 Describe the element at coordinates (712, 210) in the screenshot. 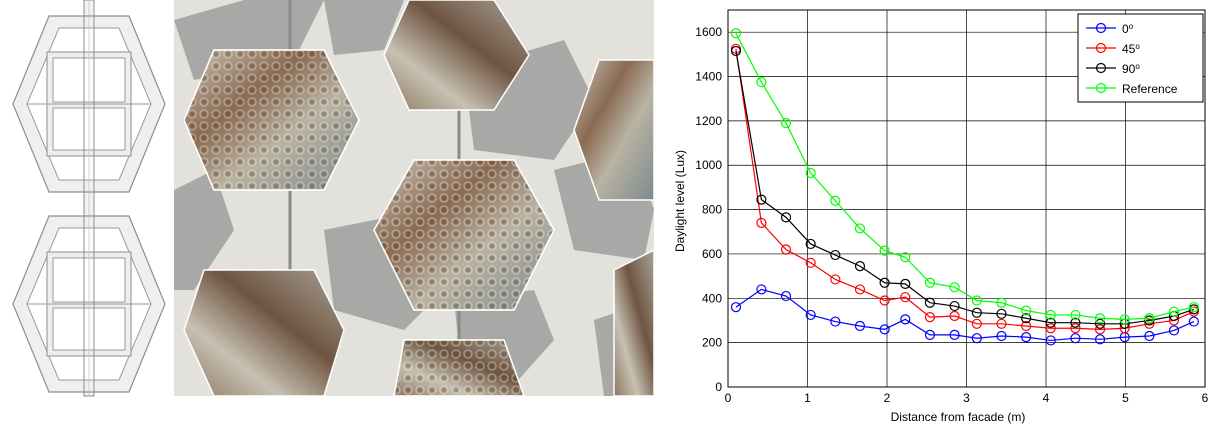

I see `y-tick-label: 800` at that location.